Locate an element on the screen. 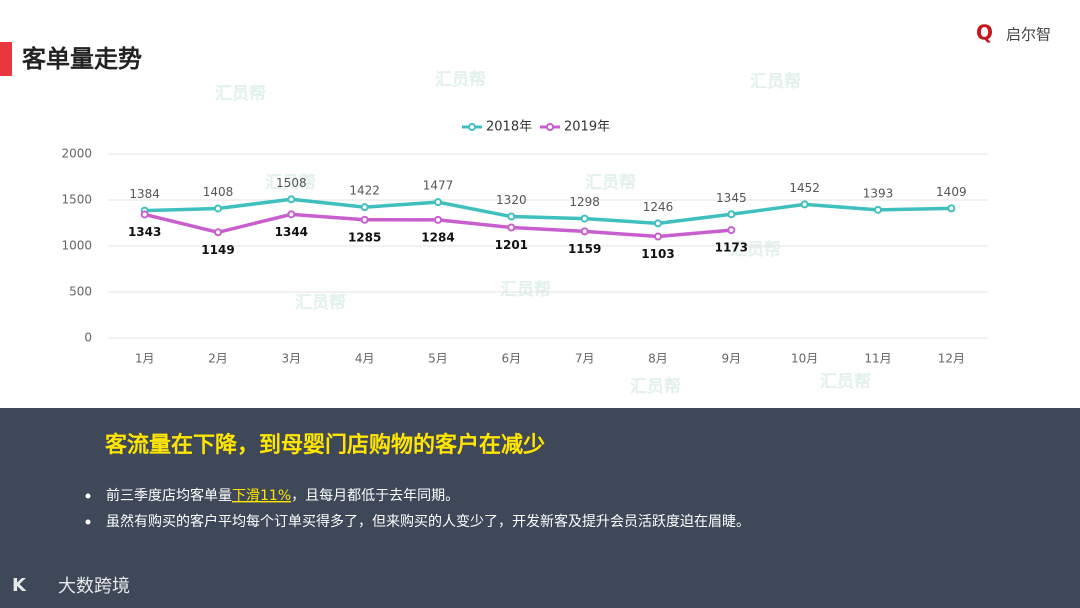  footer-icon: K is located at coordinates (19, 585).